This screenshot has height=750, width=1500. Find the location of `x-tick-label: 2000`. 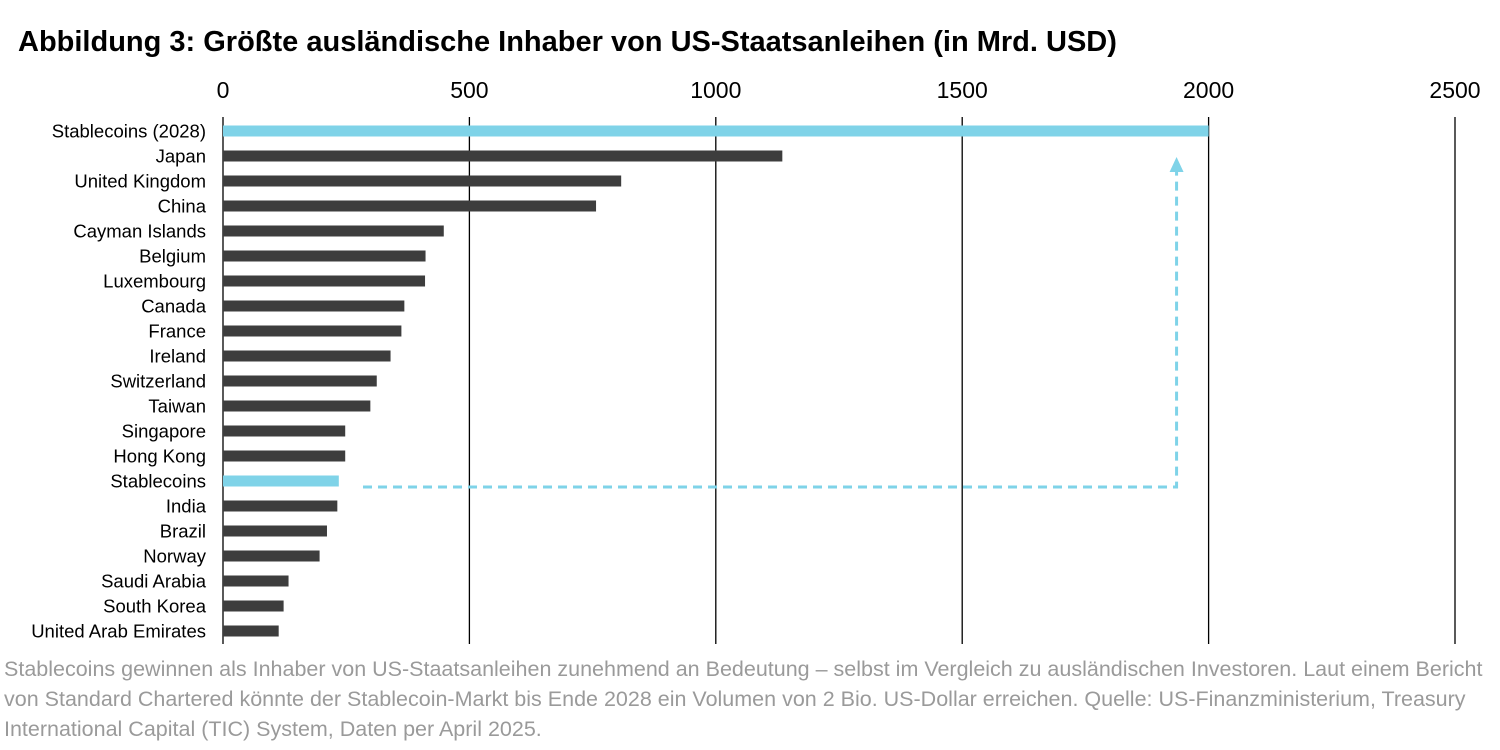

x-tick-label: 2000 is located at coordinates (1208, 90).